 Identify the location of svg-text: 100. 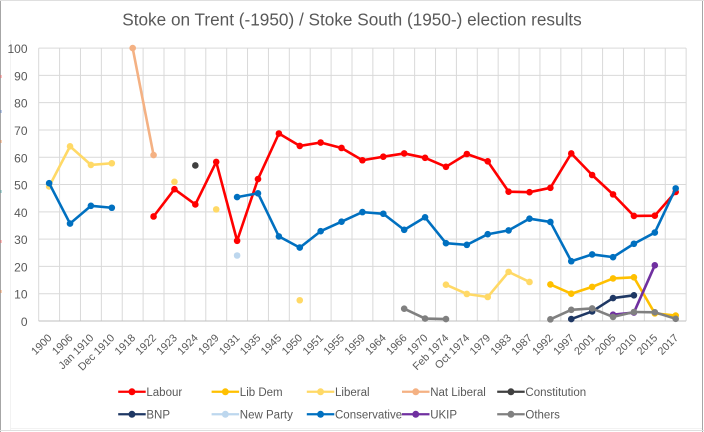
(17, 49).